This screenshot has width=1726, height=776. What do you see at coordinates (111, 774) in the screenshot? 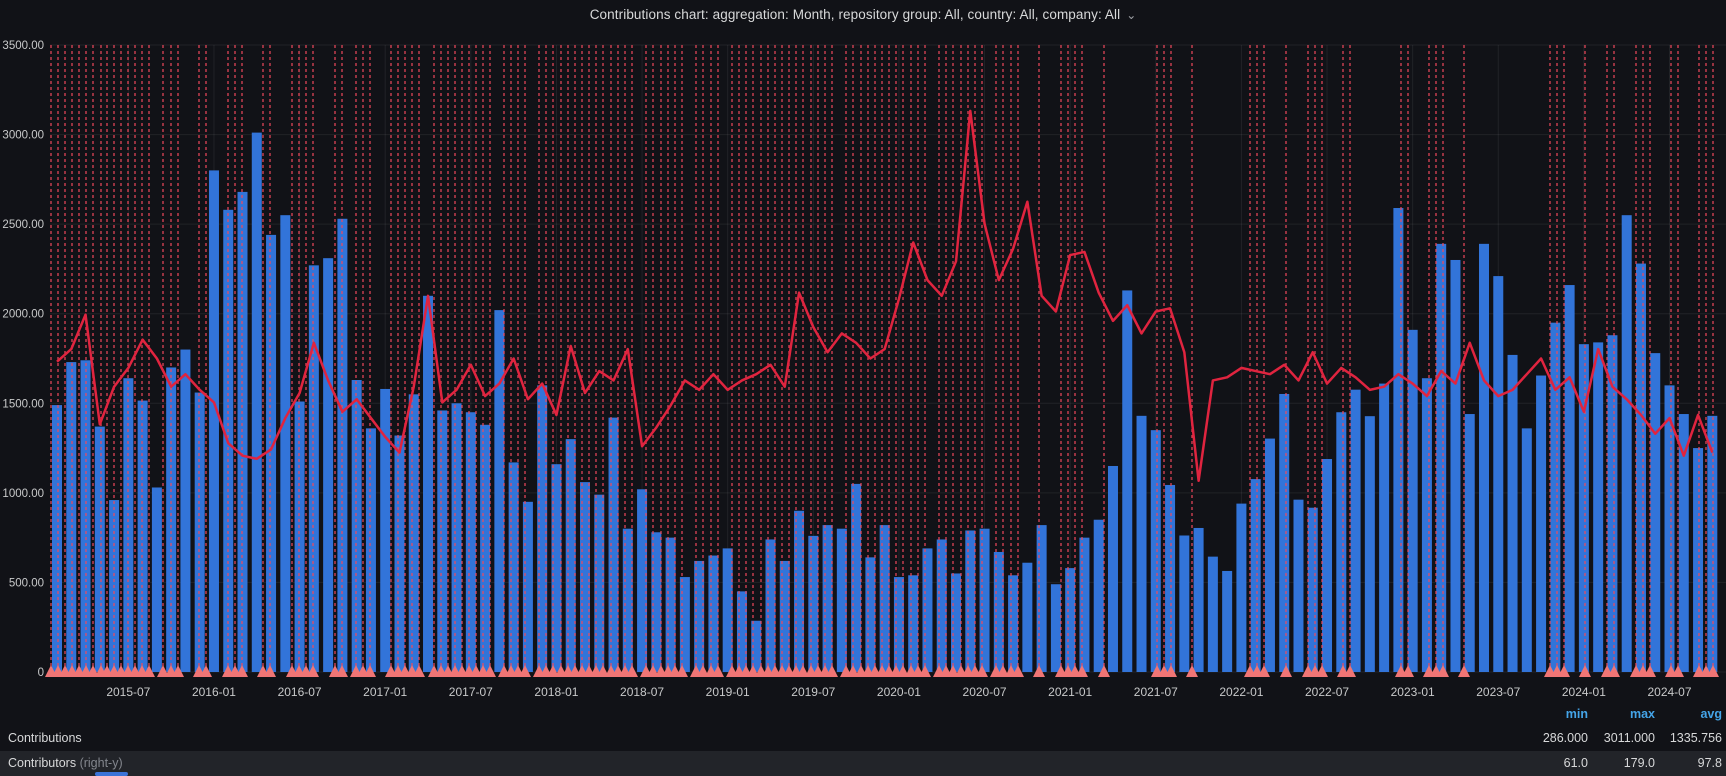
I see `horizontal-scrollbar-thumb` at bounding box center [111, 774].